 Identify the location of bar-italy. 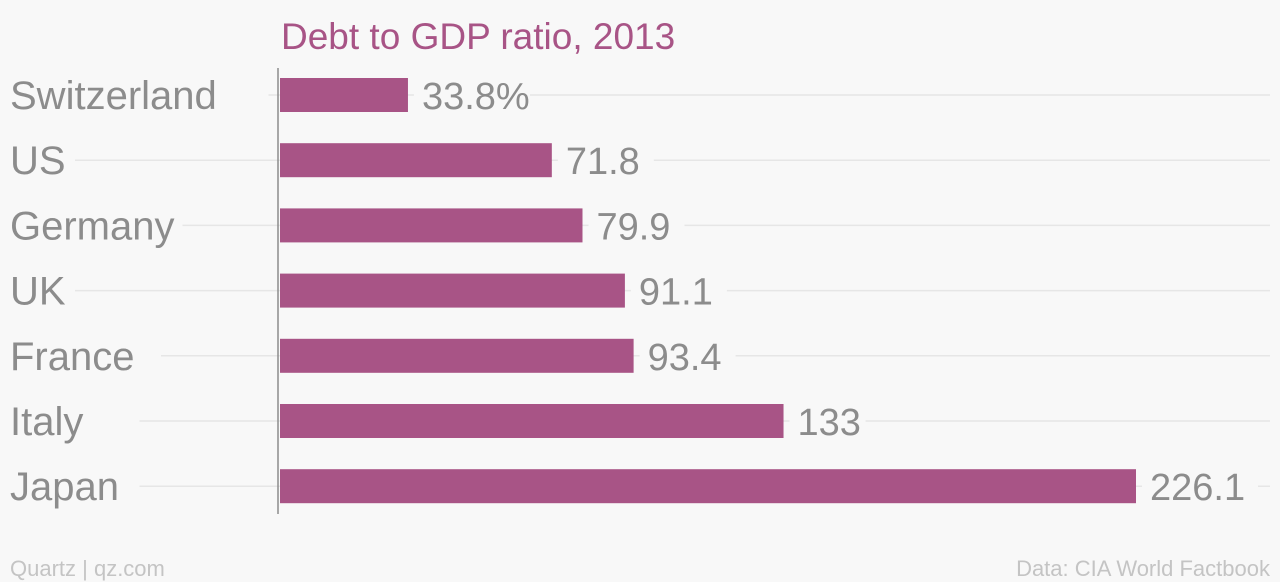
(532, 421).